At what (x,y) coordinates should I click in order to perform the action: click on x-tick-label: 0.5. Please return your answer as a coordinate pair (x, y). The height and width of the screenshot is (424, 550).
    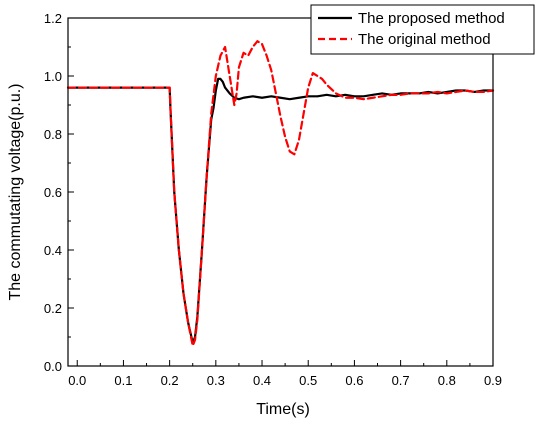
    Looking at the image, I should click on (308, 380).